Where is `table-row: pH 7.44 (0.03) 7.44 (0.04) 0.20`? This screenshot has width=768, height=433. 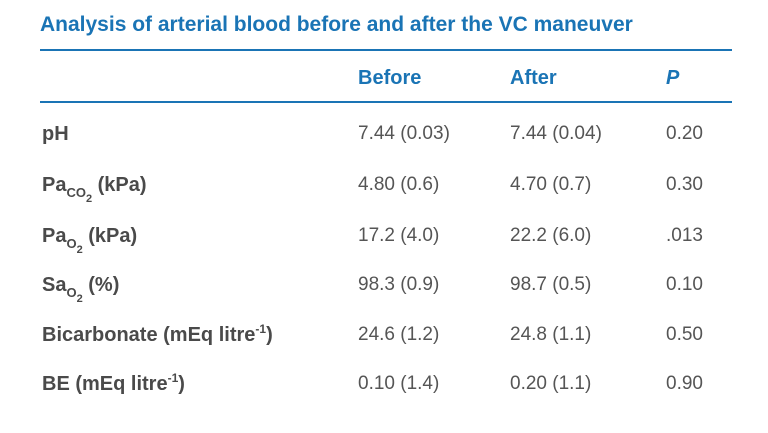
table-row: pH 7.44 (0.03) 7.44 (0.04) 0.20 is located at coordinates (384, 138).